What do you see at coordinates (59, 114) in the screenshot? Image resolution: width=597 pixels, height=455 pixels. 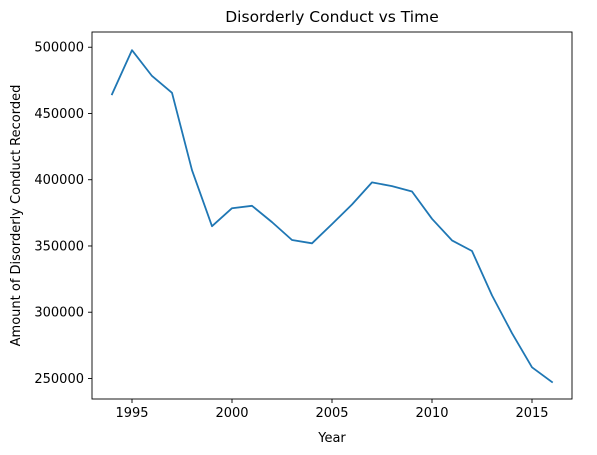 I see `y-tick-label: 450000` at bounding box center [59, 114].